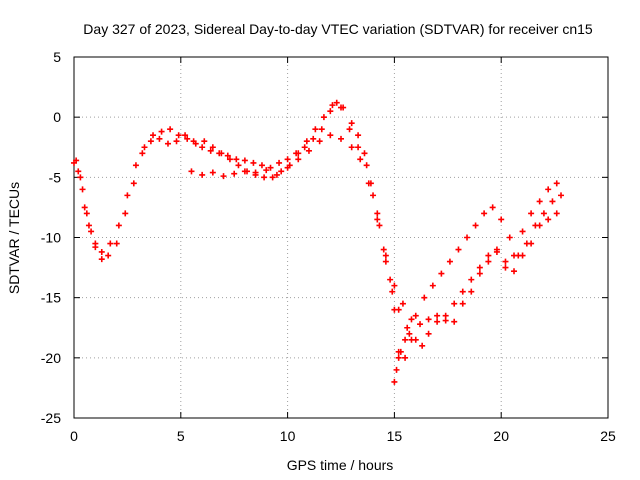 This screenshot has height=480, width=640. What do you see at coordinates (51, 238) in the screenshot?
I see `y-tick-label: -10` at bounding box center [51, 238].